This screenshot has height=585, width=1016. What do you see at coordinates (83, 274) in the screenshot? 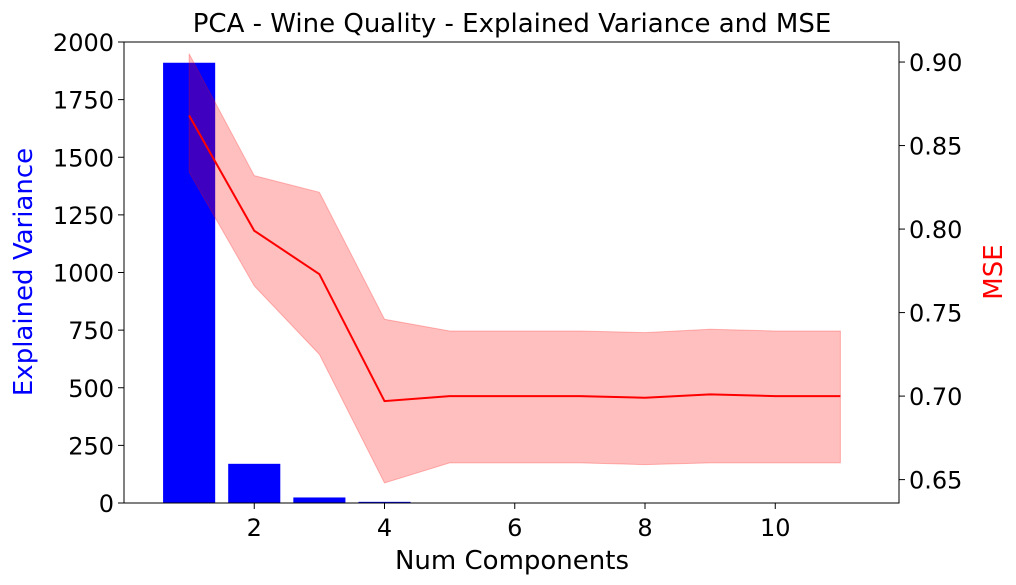
I see `y-left-tick-label: 1000` at bounding box center [83, 274].